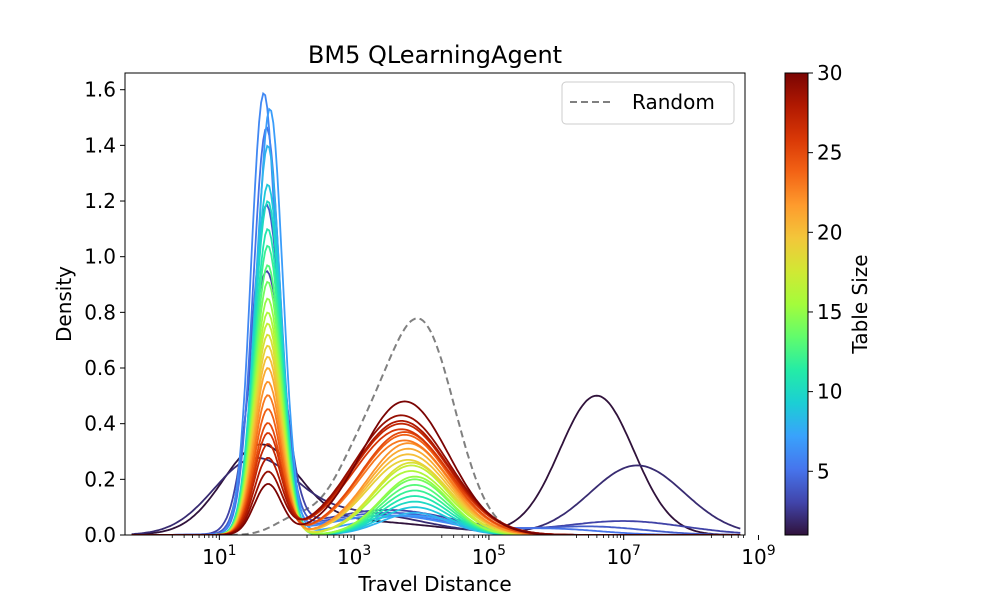 Image resolution: width=1000 pixels, height=600 pixels. Describe the element at coordinates (796, 304) in the screenshot. I see `colorbar-gradient` at that location.